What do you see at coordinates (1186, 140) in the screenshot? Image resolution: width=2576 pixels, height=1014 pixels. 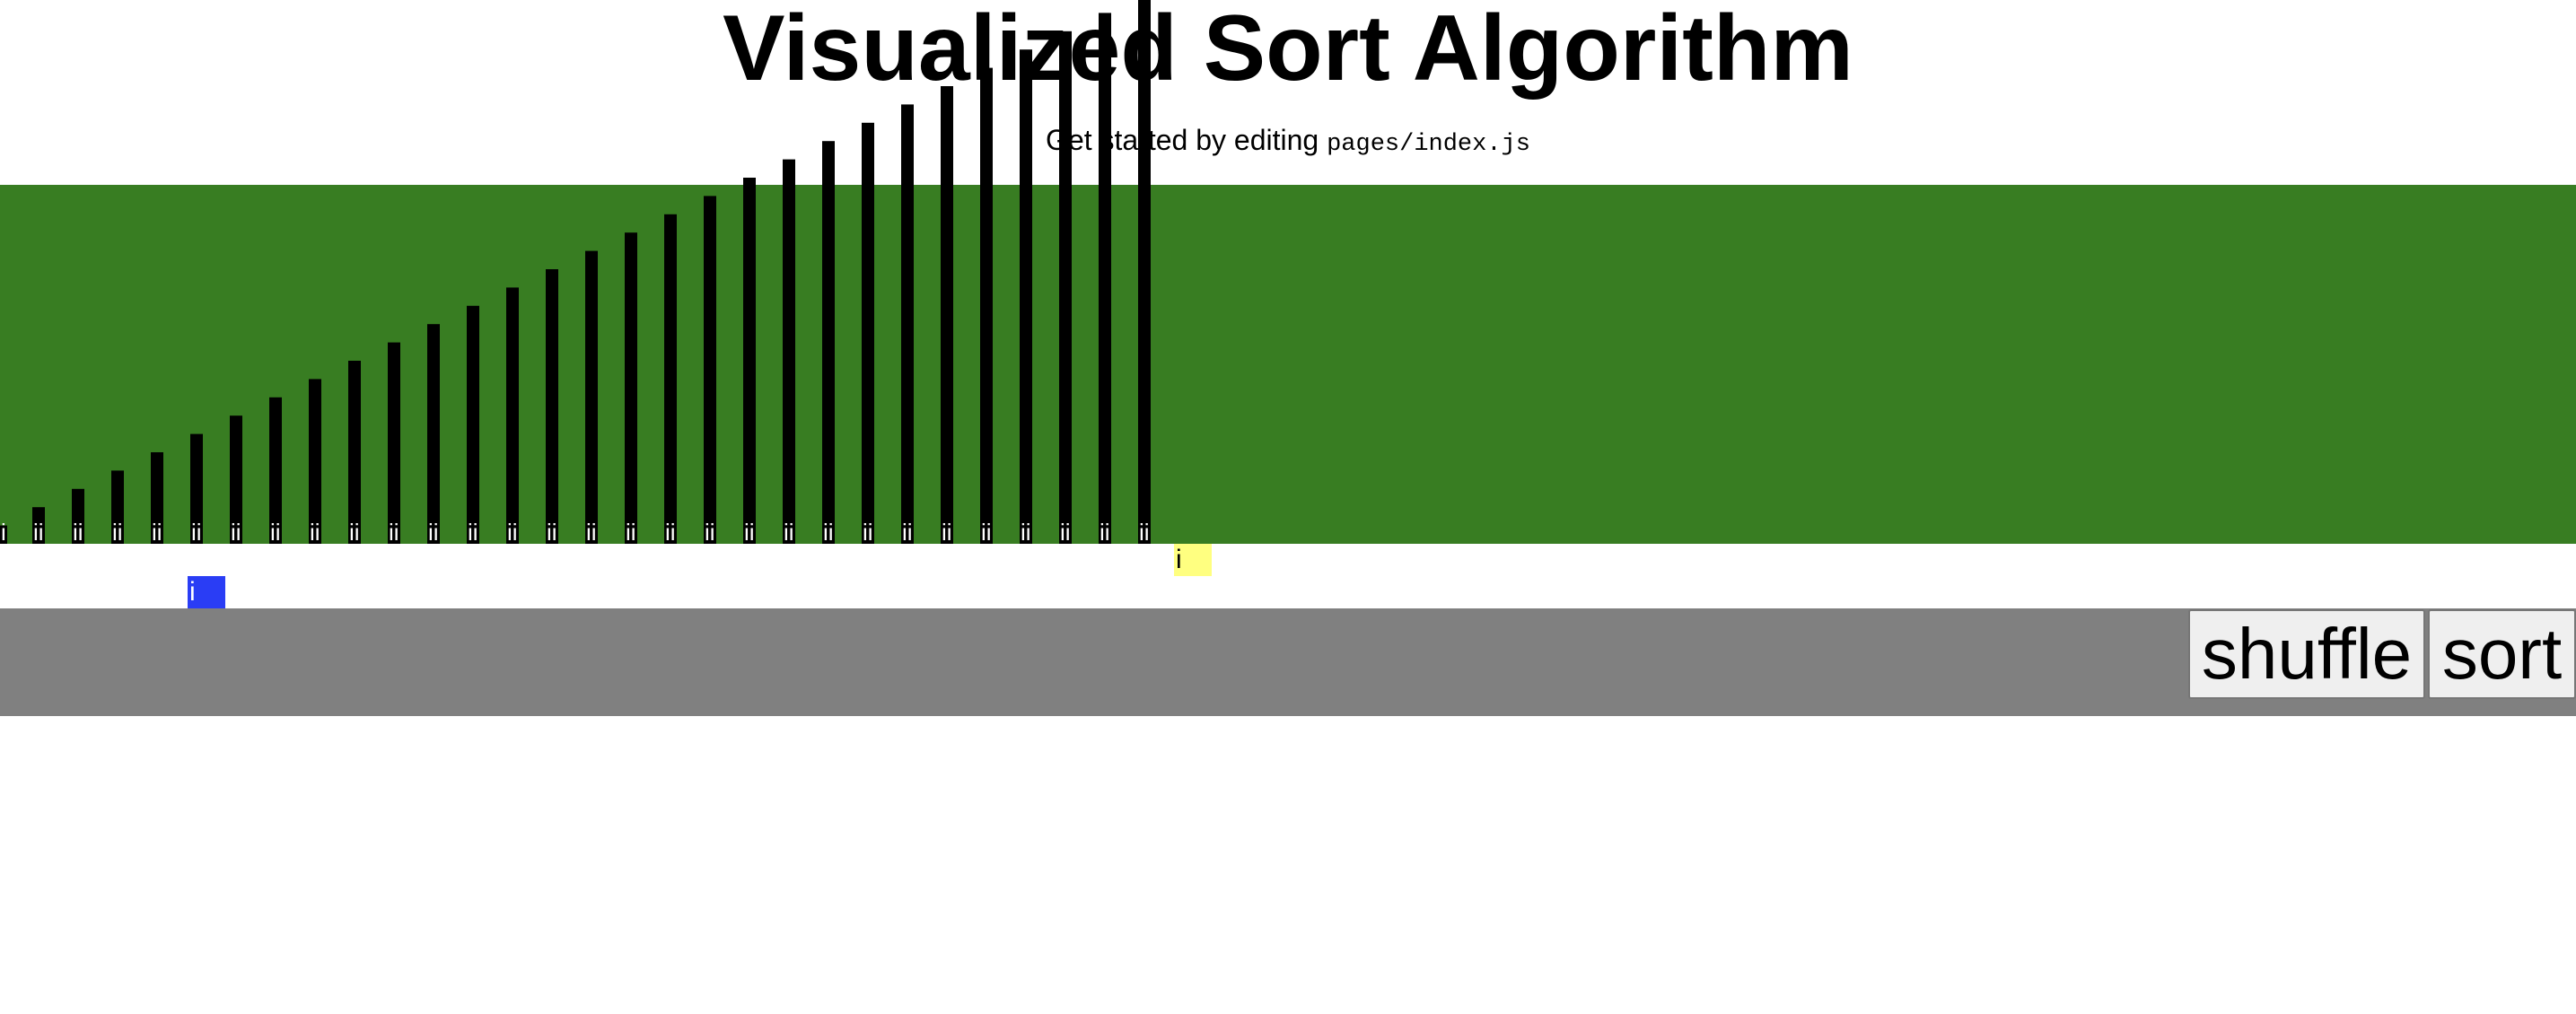 I see `subtitle-text: Get started by editing` at bounding box center [1186, 140].